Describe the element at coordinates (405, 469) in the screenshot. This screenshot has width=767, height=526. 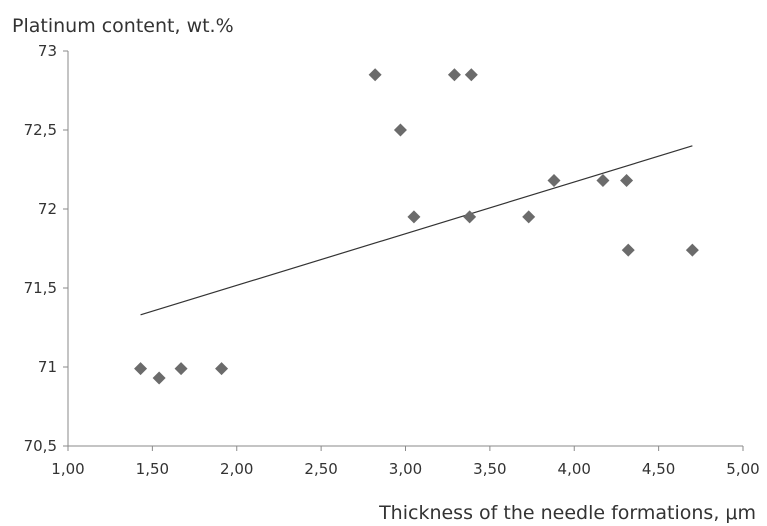
I see `x-tick-label: 3,00` at that location.